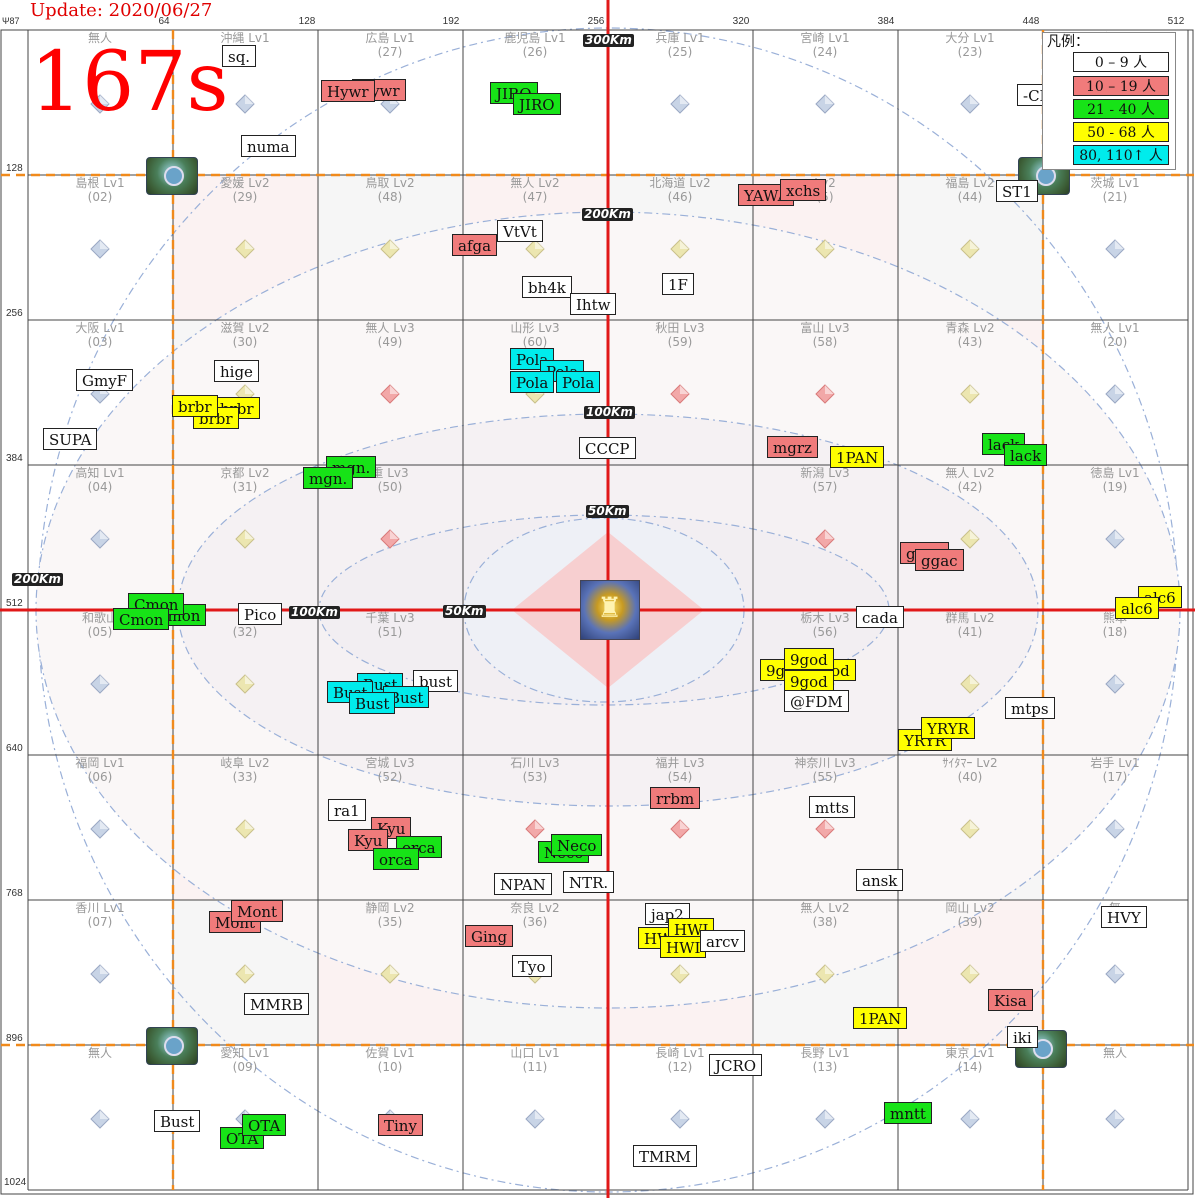 Image resolution: width=1195 pixels, height=1198 pixels. What do you see at coordinates (948, 728) in the screenshot?
I see `guild-tag: YRYR` at bounding box center [948, 728].